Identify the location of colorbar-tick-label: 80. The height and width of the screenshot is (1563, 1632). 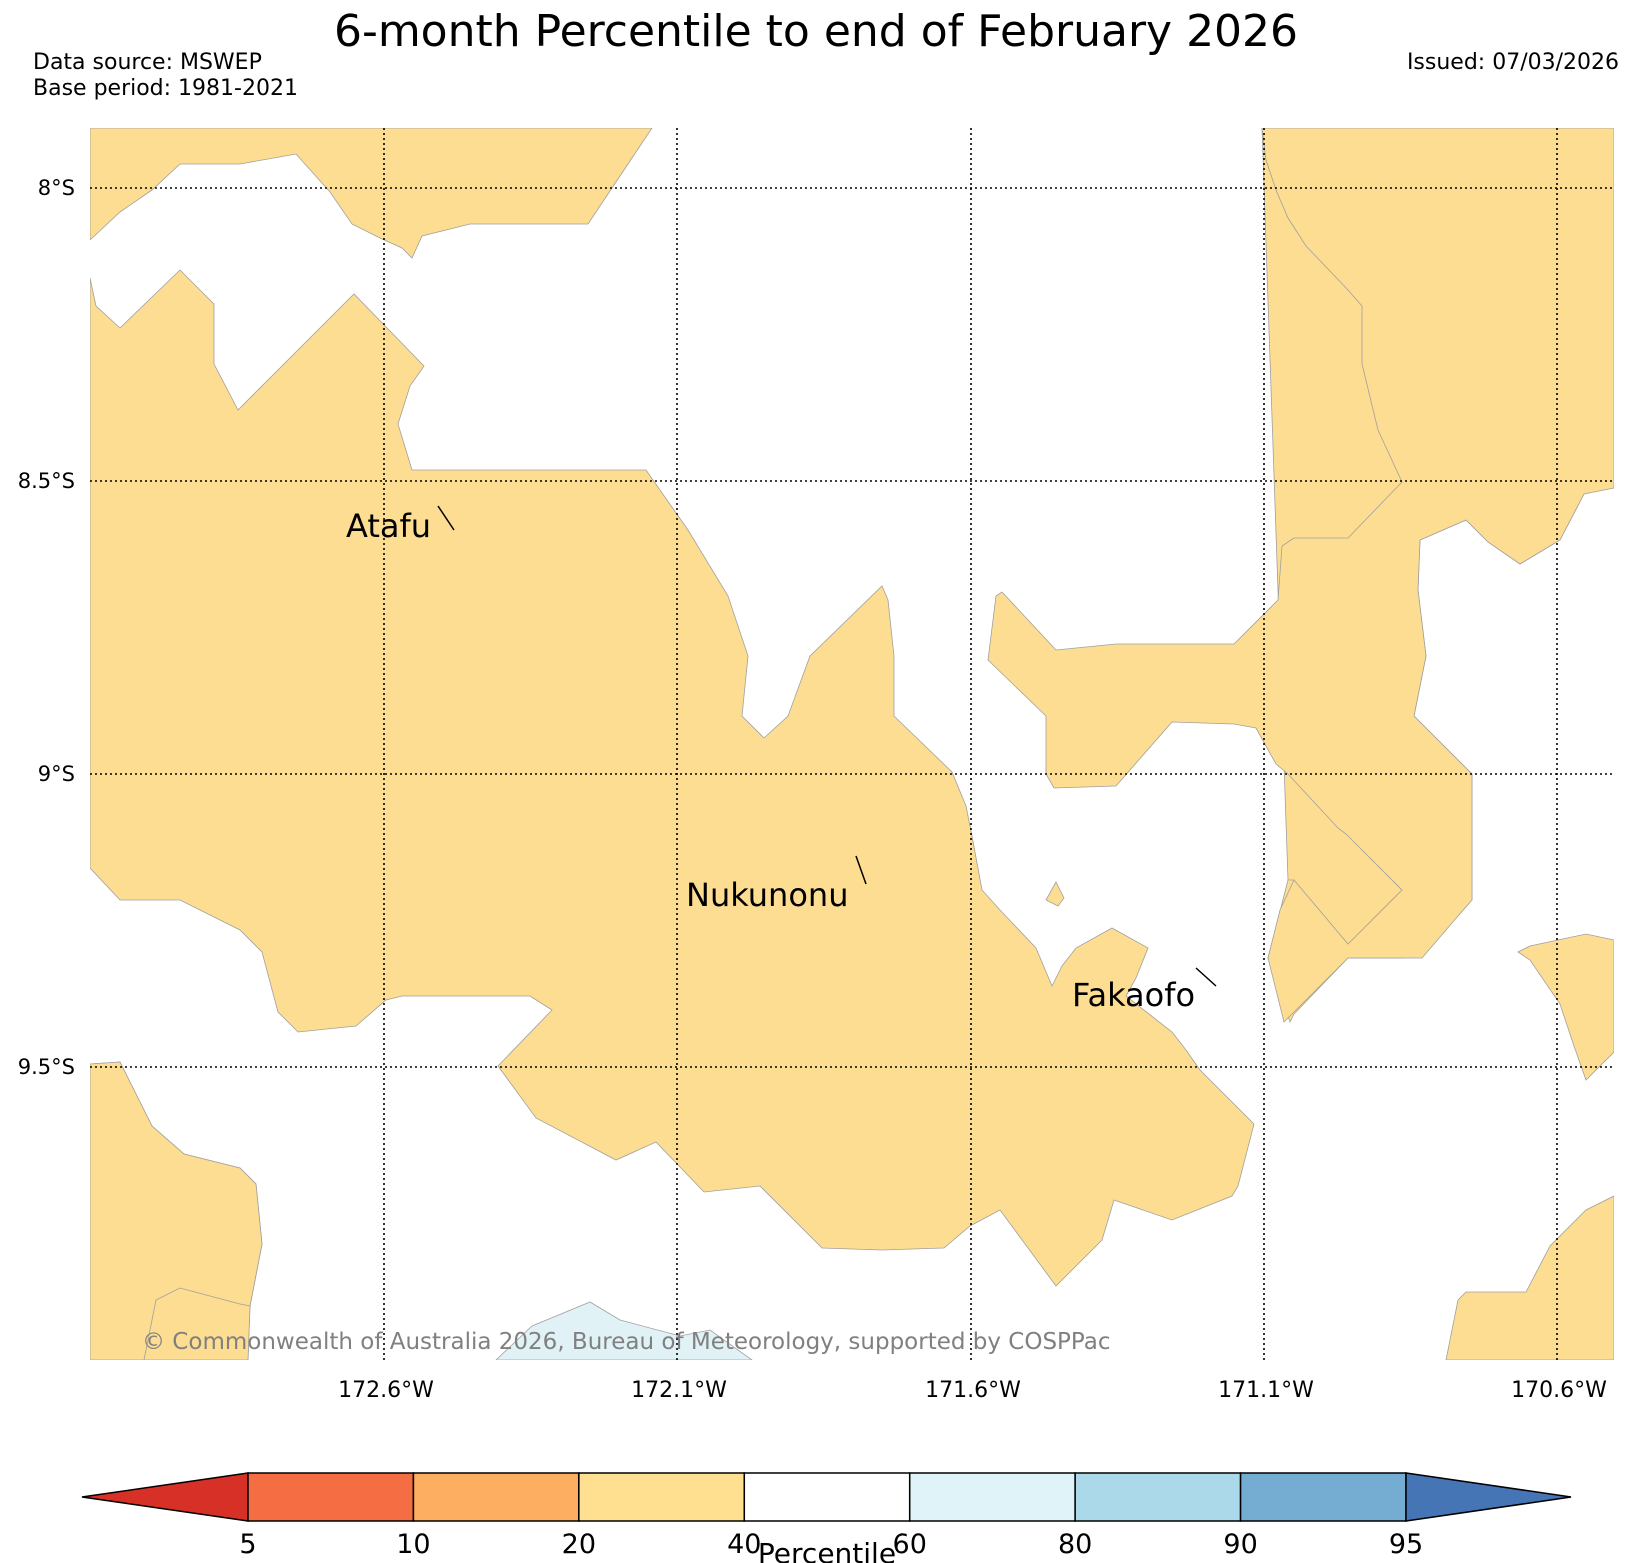
(1075, 1544).